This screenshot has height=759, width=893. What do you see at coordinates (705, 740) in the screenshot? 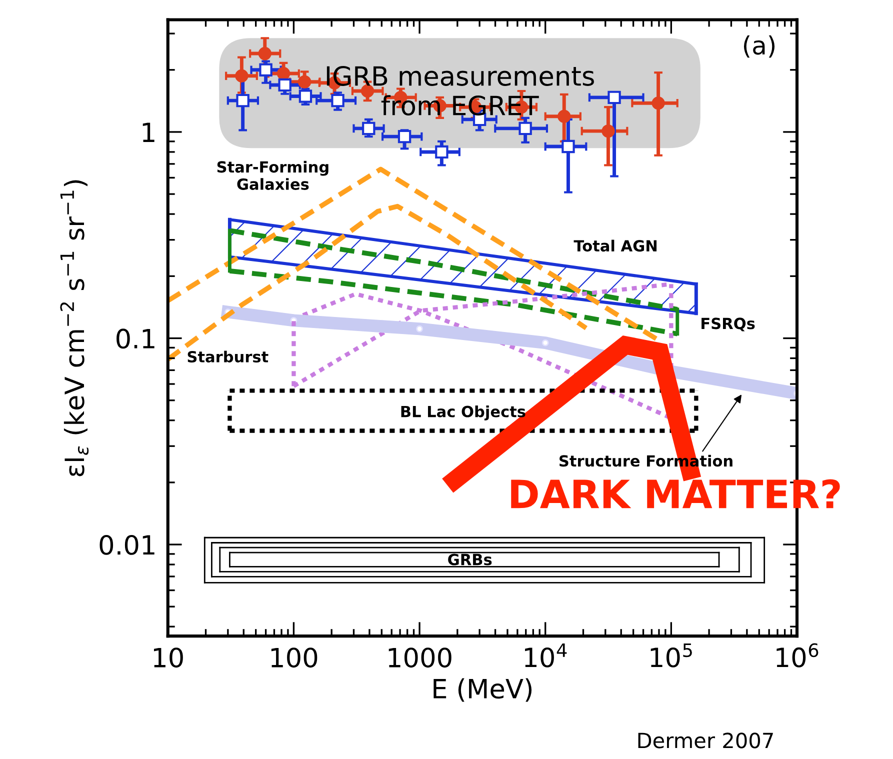
I see `text: Dermer 2007` at bounding box center [705, 740].